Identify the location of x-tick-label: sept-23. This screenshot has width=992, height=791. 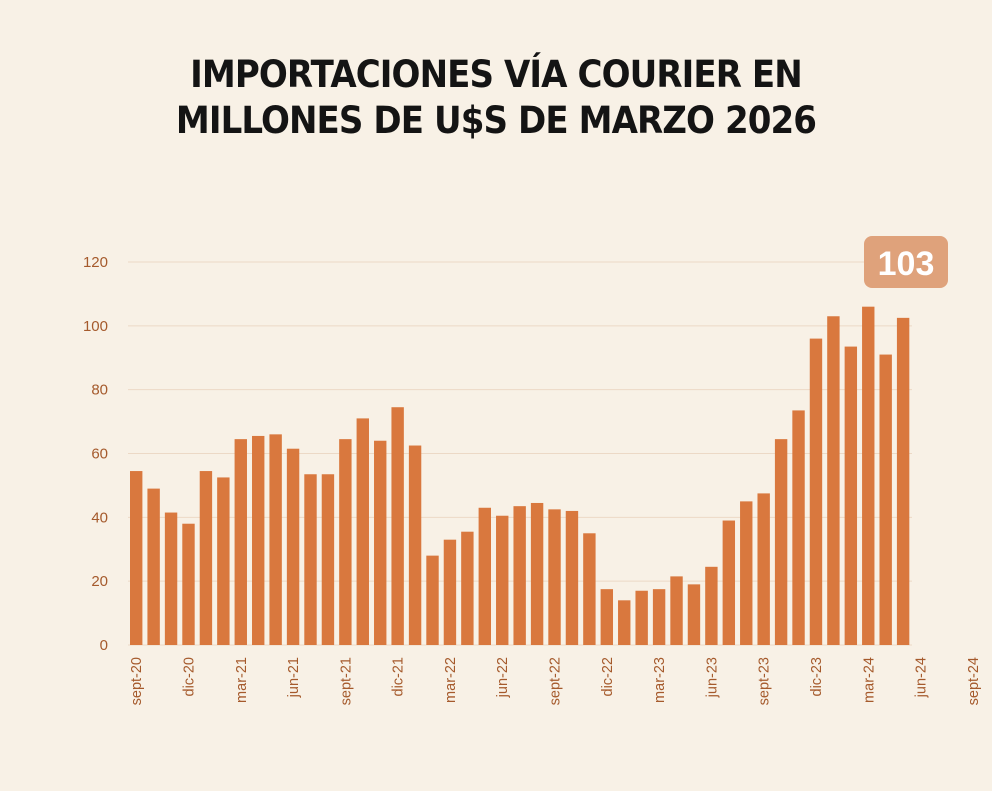
(765, 681).